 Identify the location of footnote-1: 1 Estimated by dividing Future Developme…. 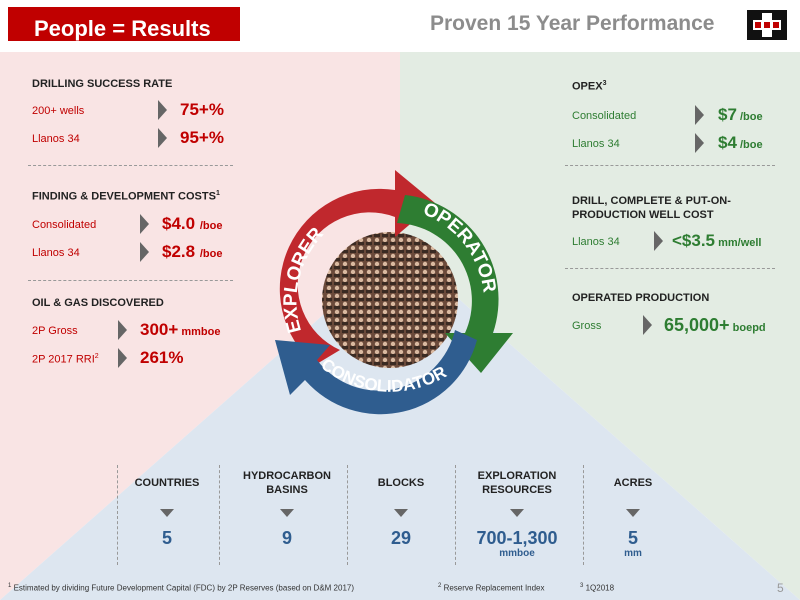
(181, 588).